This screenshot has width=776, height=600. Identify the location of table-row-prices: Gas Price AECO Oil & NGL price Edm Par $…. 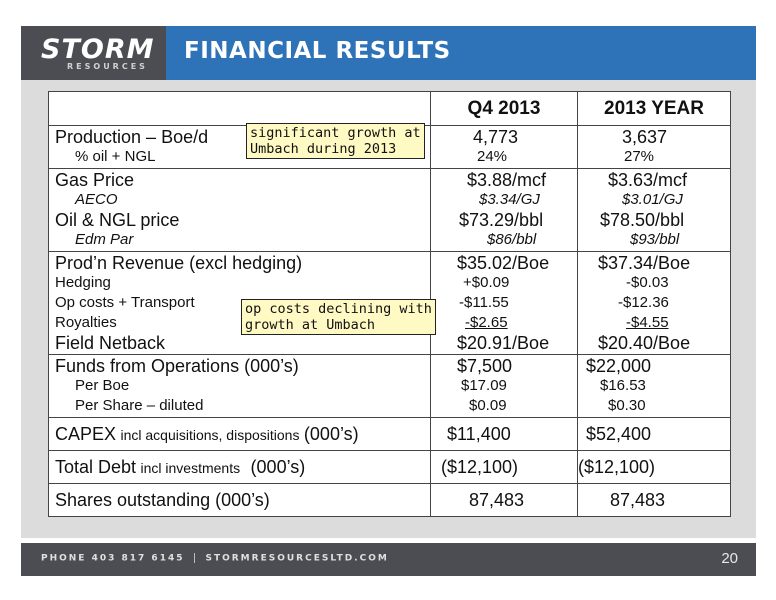
(389, 210).